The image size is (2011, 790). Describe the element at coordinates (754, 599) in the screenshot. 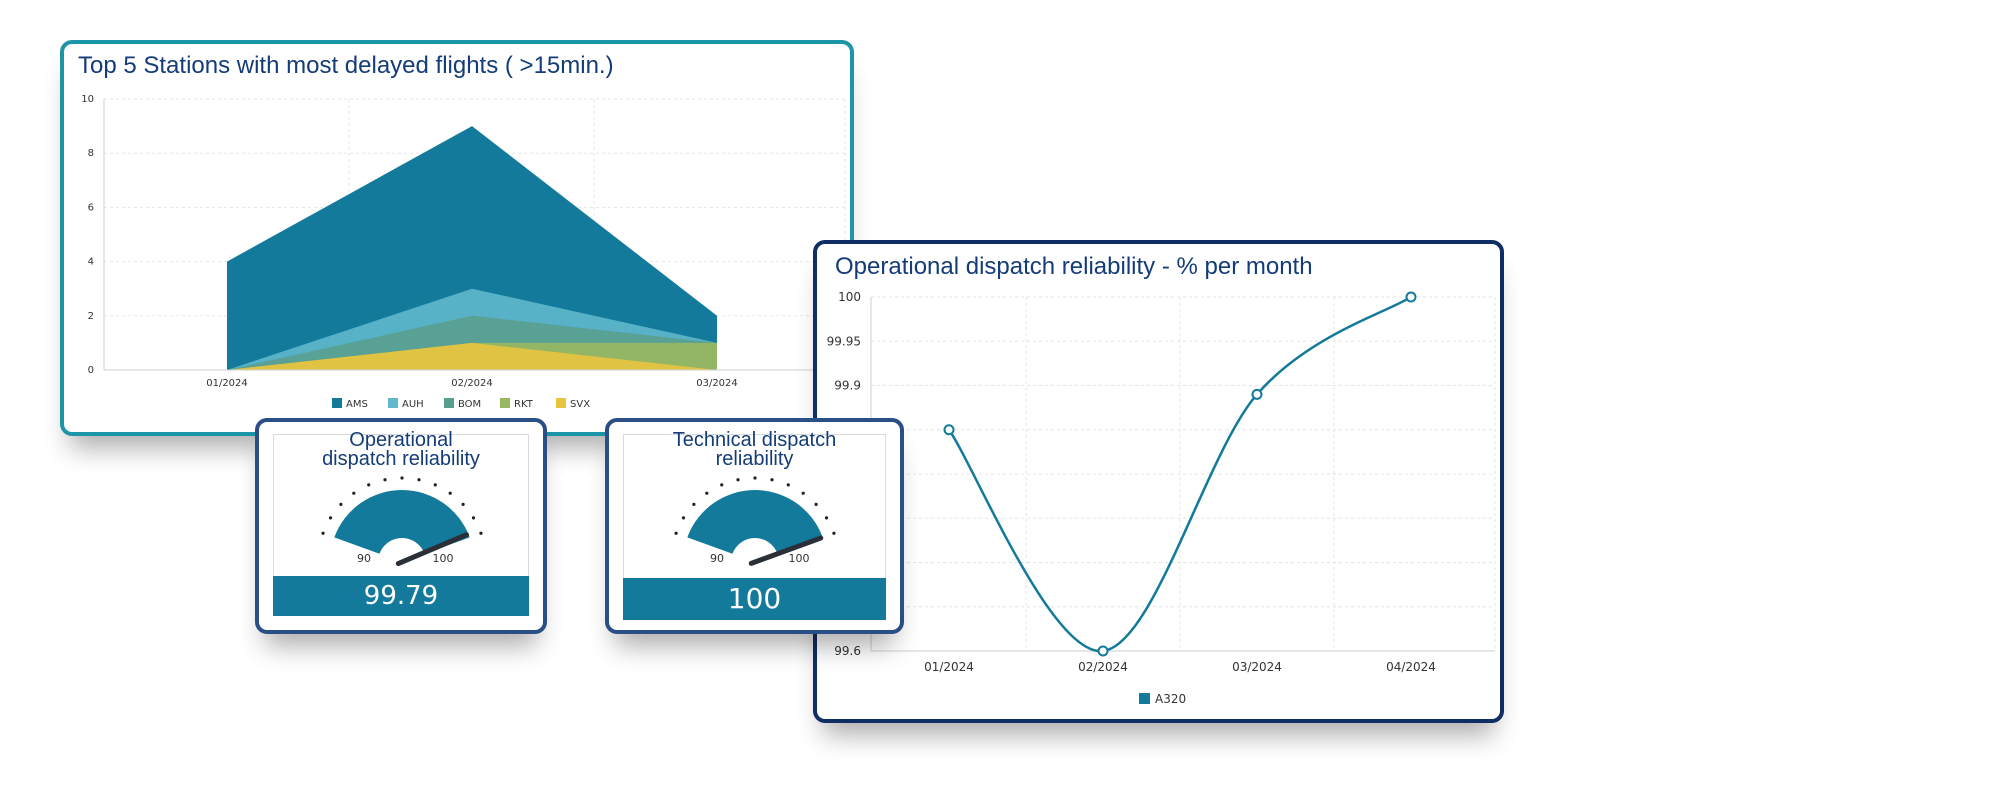

I see `technical-value: 100` at that location.